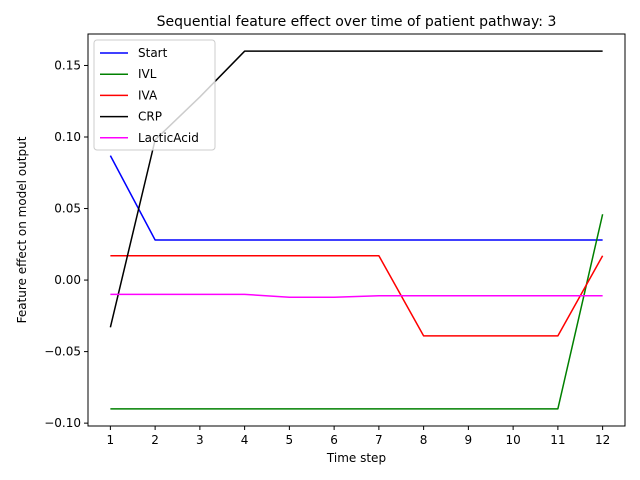 The height and width of the screenshot is (480, 640). What do you see at coordinates (356, 198) in the screenshot?
I see `series-line-start` at bounding box center [356, 198].